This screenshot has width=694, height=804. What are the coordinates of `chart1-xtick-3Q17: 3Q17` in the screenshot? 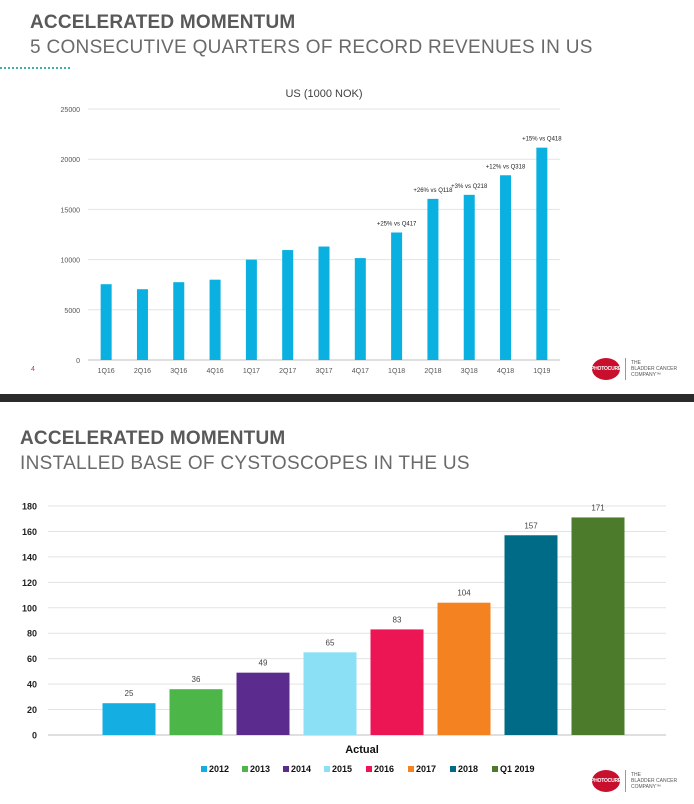 It's located at (323, 371).